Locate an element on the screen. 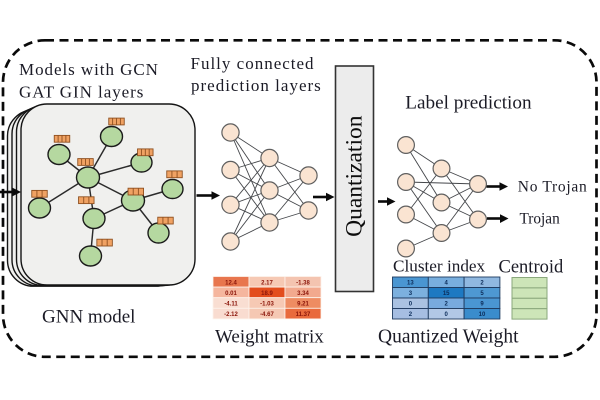 The width and height of the screenshot is (600, 400). svg-text: 9.21 is located at coordinates (303, 305).